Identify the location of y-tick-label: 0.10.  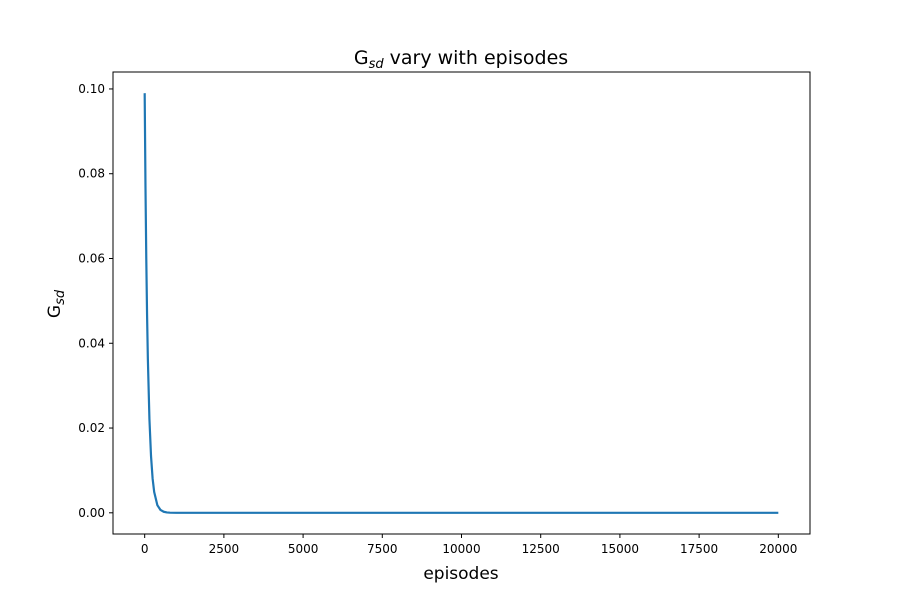
(91, 89).